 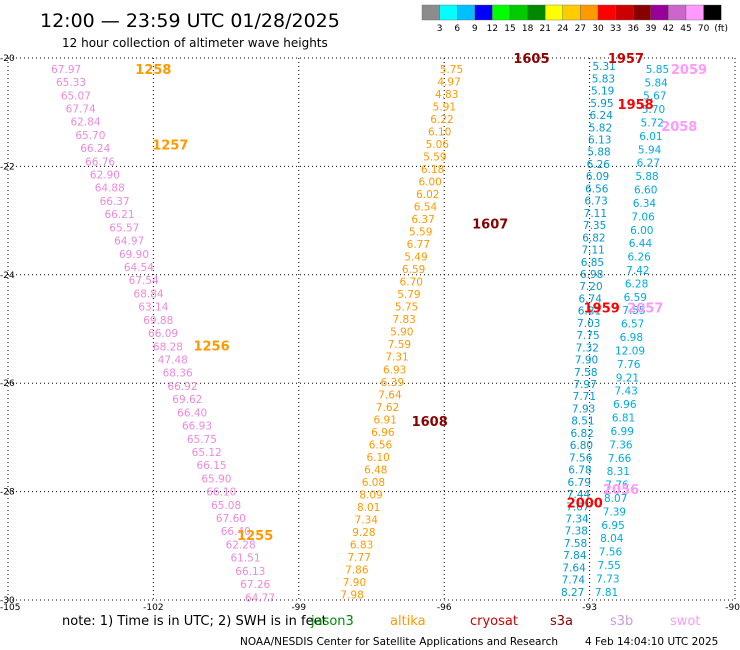 What do you see at coordinates (168, 347) in the screenshot?
I see `wave-height-value: 68.28` at bounding box center [168, 347].